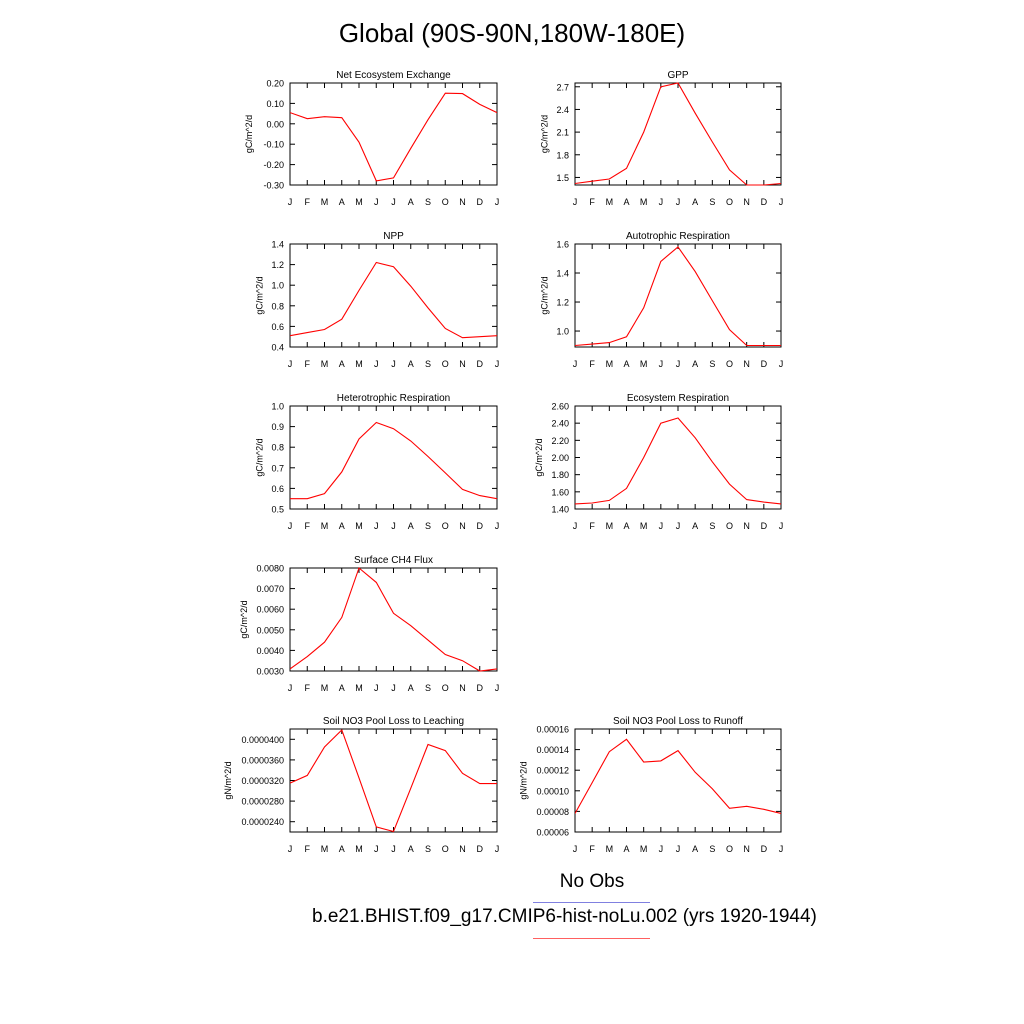 This screenshot has height=1024, width=1024. Describe the element at coordinates (592, 881) in the screenshot. I see `legend-obs-label: No Obs` at that location.